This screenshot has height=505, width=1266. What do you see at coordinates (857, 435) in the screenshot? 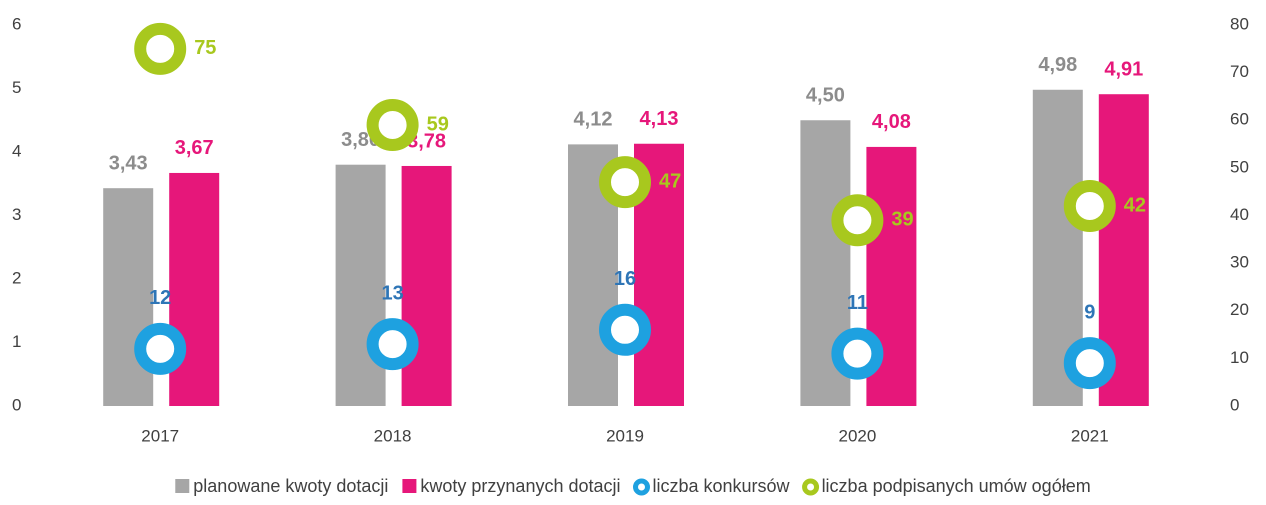
I see `x-tick-label: 2020` at bounding box center [857, 435].